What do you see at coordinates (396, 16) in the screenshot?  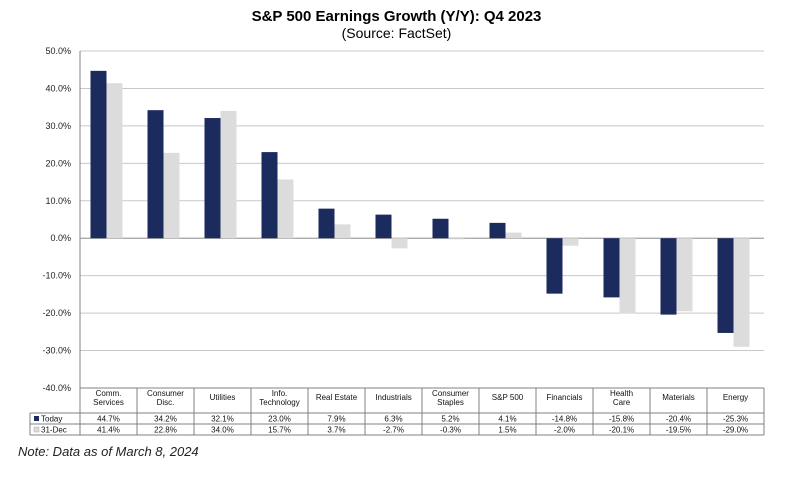 I see `chart-title: S&P 500 Earnings Growth (Y/Y): Q4 2023` at bounding box center [396, 16].